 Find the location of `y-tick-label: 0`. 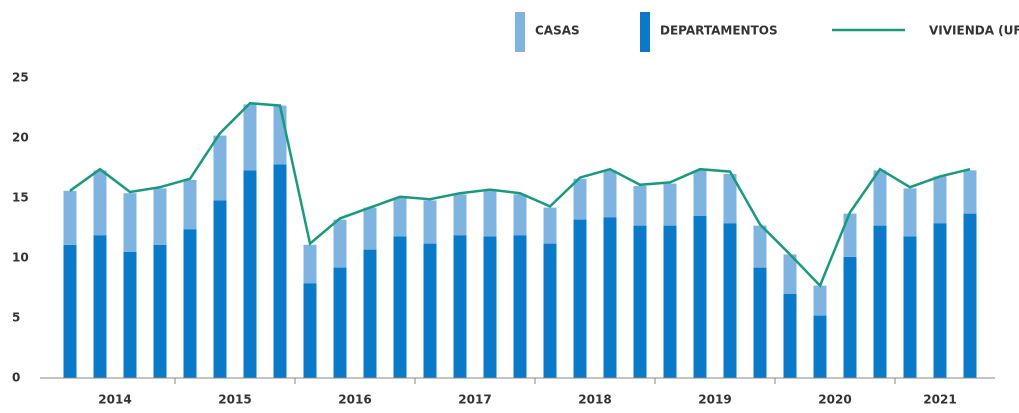

y-tick-label: 0 is located at coordinates (16, 378).